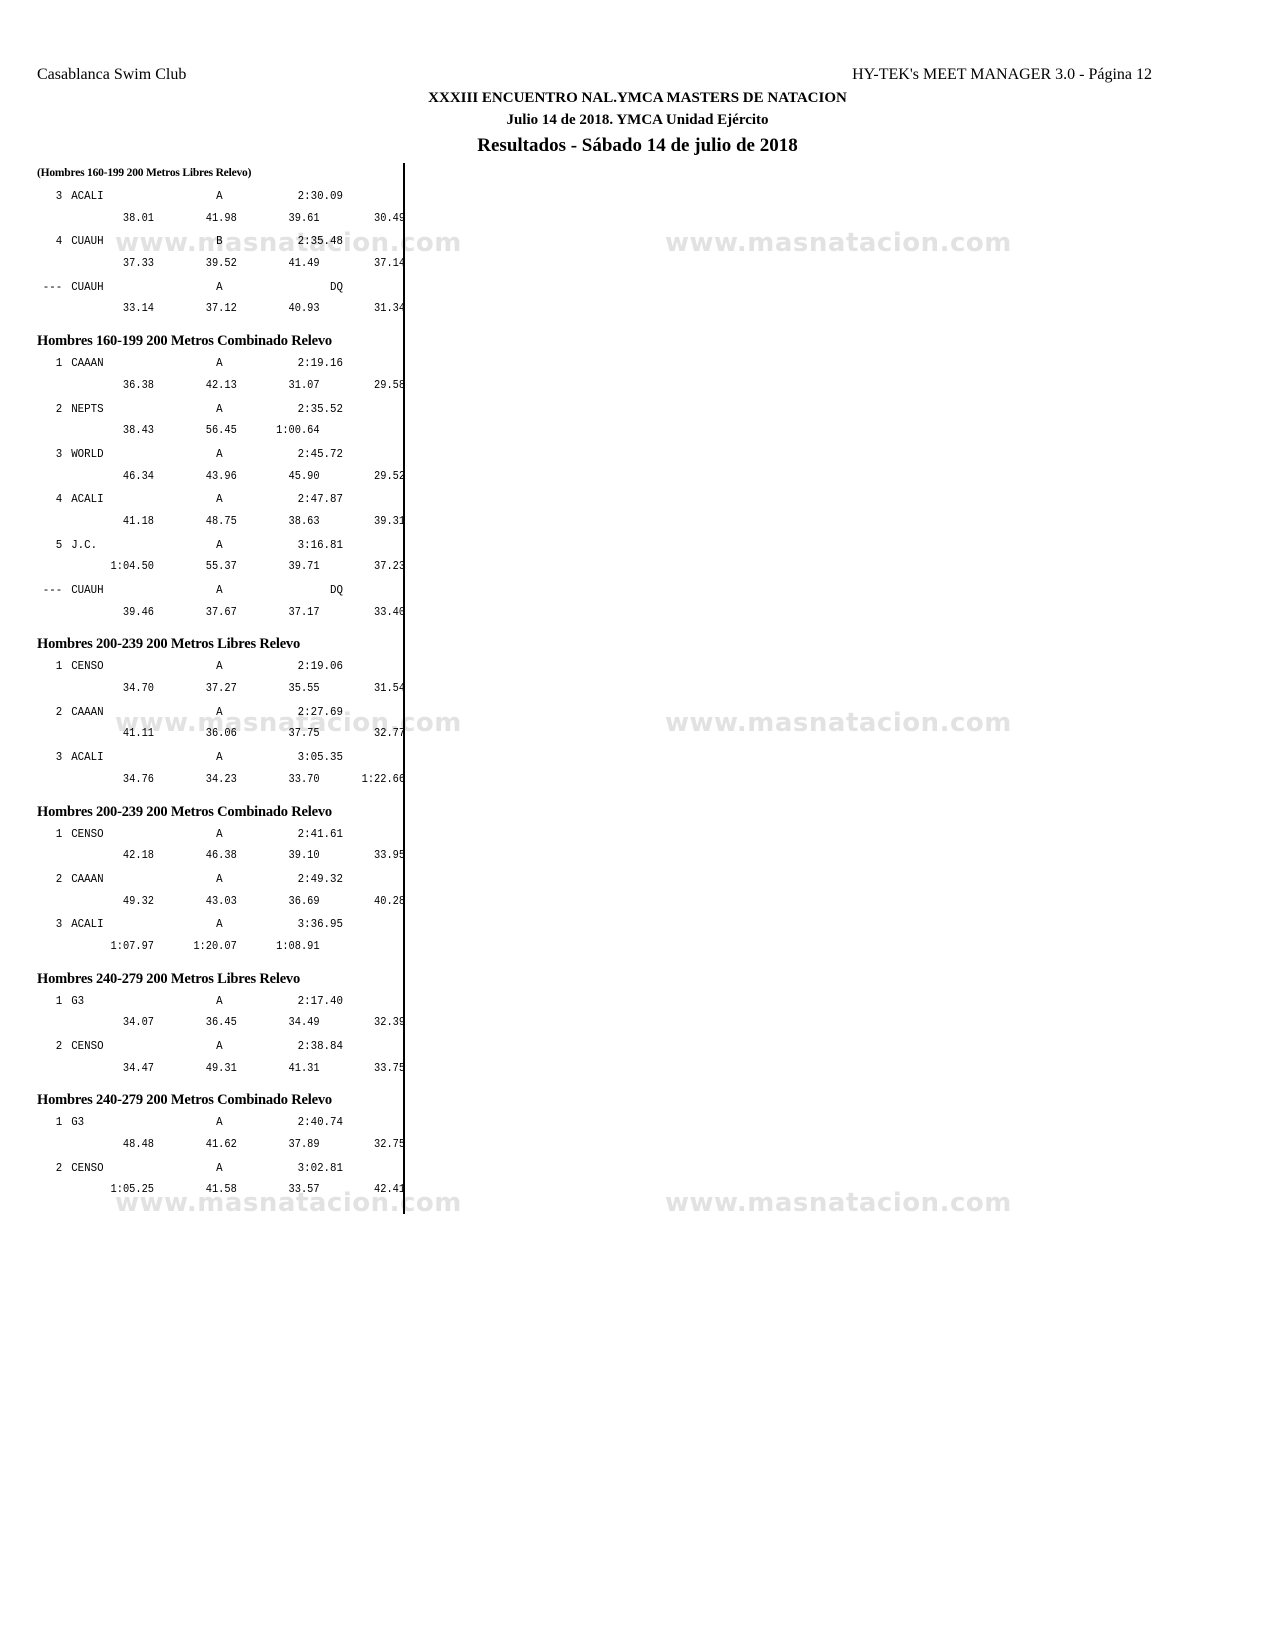  I want to click on splits-row: 39.46 37.67 37.17 33.40, so click(221, 613).